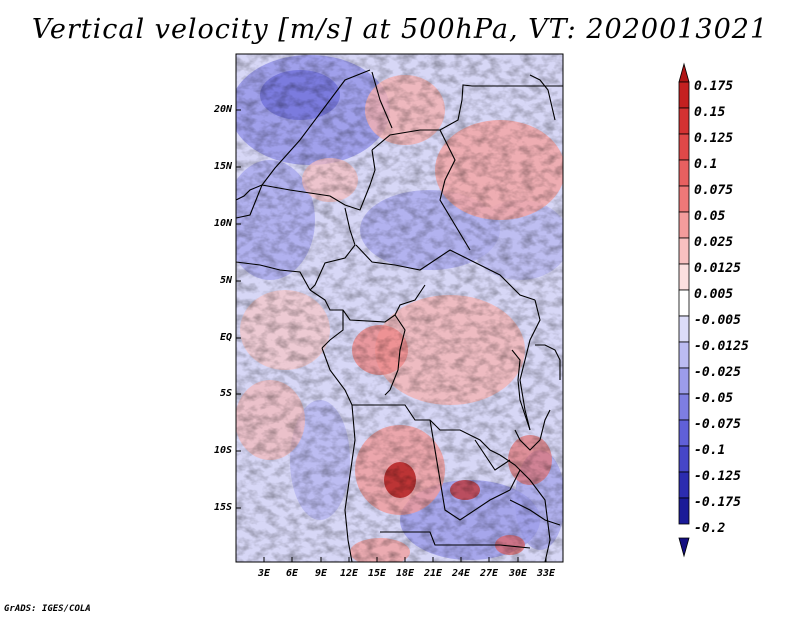 This screenshot has height=618, width=800. What do you see at coordinates (377, 573) in the screenshot?
I see `lon-label: 15E` at bounding box center [377, 573].